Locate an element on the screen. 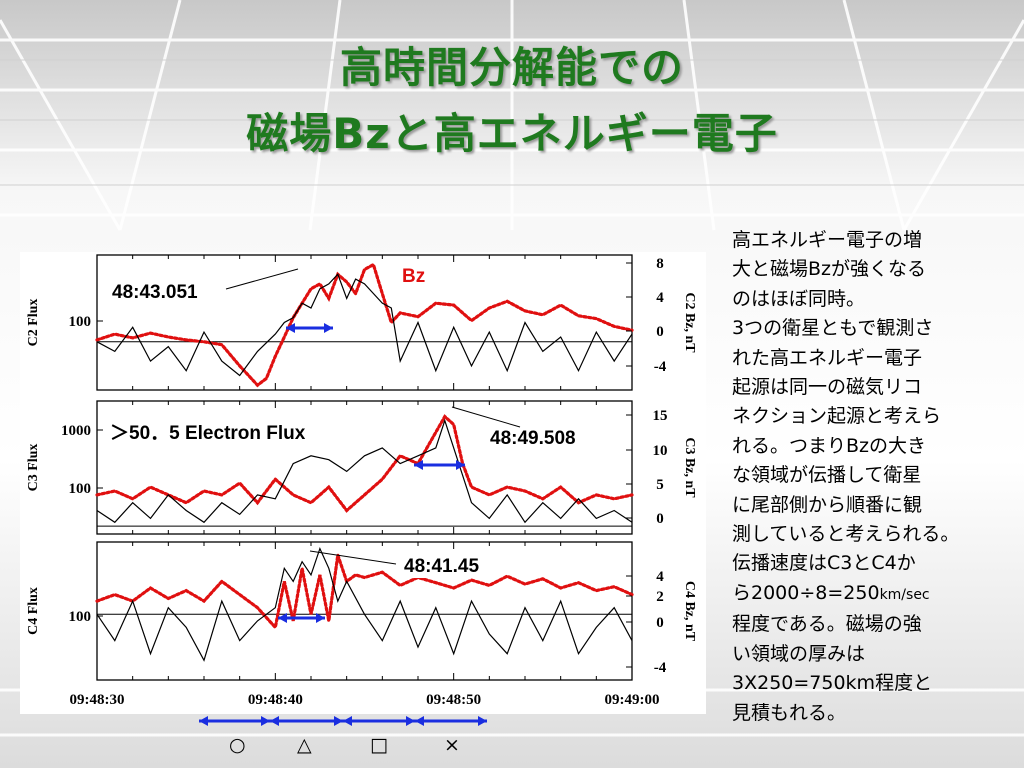 This screenshot has width=1024, height=768. description-line: ネクション起源と考えら is located at coordinates (837, 416).